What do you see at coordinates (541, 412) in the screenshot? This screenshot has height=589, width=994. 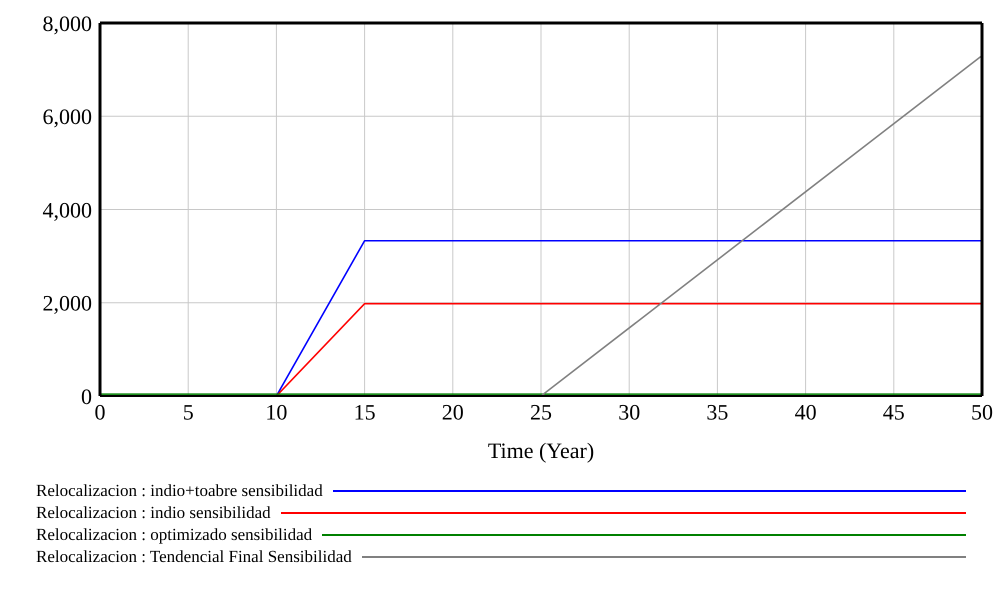 I see `x-tick-label: 25` at bounding box center [541, 412].